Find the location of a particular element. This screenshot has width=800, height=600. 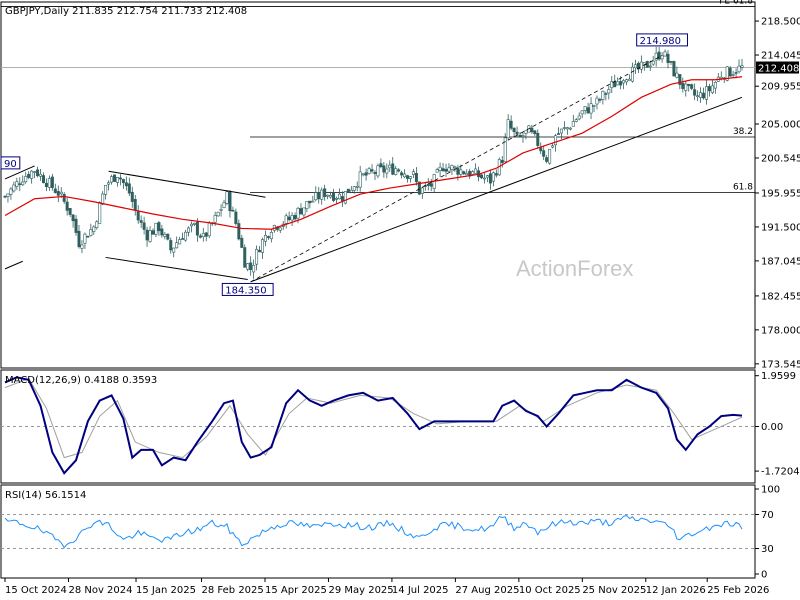

time-tick-label: 10 Oct 2025 is located at coordinates (550, 590).